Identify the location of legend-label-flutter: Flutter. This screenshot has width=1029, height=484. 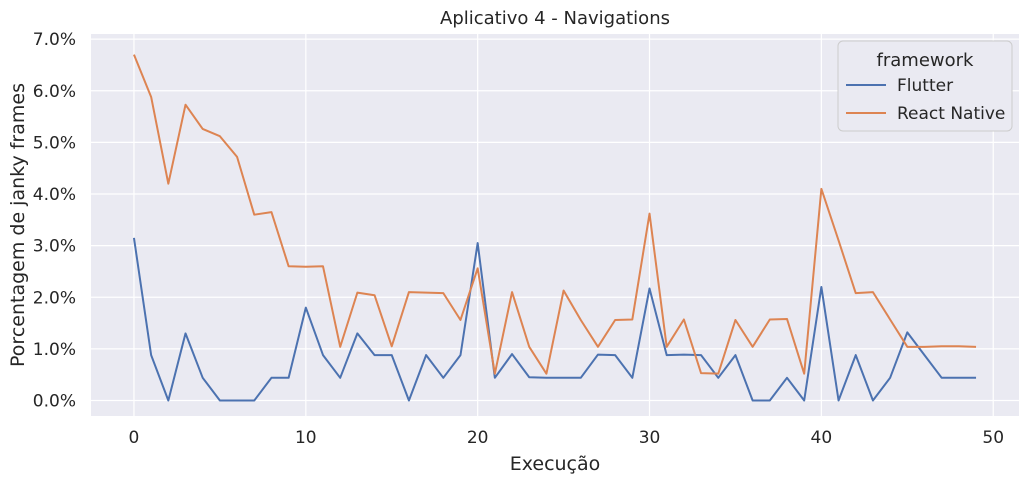
(925, 86).